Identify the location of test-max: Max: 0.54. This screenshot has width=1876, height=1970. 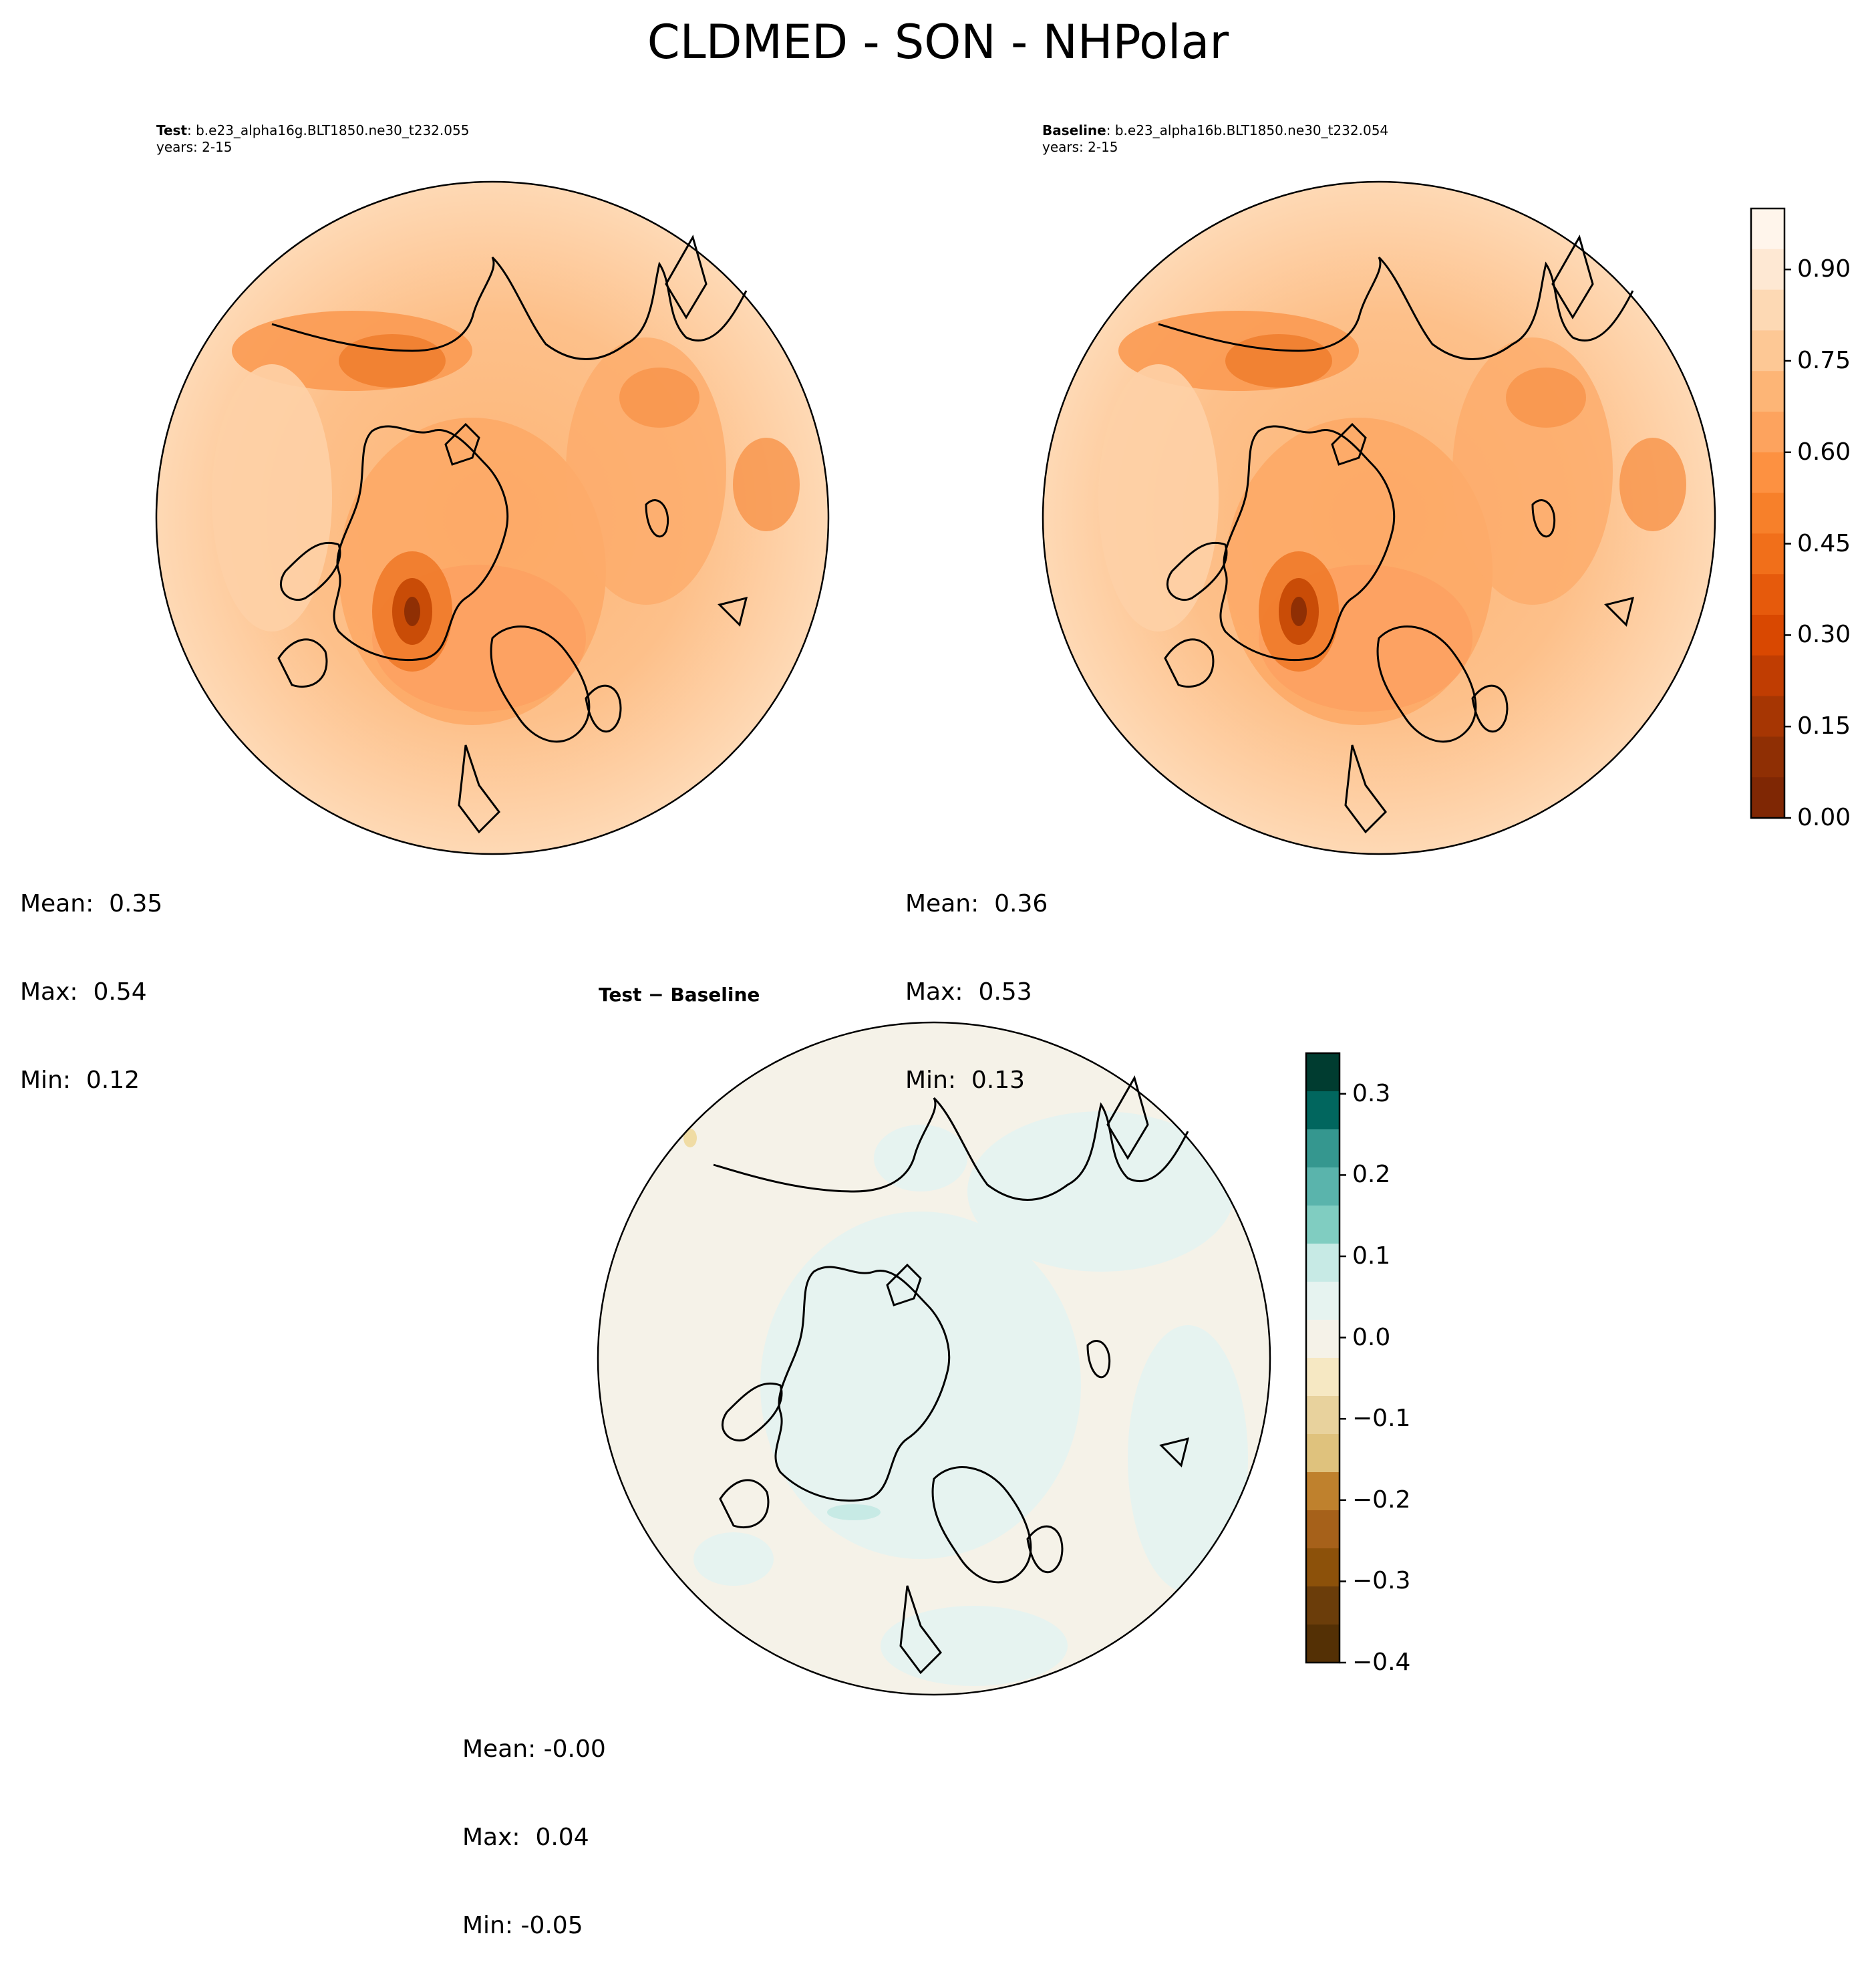
(83, 992).